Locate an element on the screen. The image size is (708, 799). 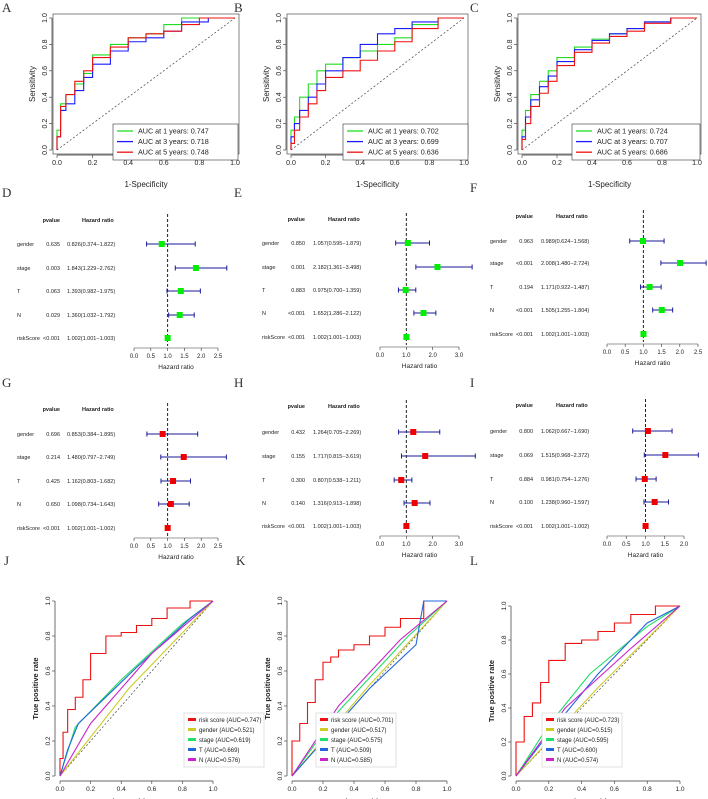
pvalue: 0.432 is located at coordinates (298, 433).